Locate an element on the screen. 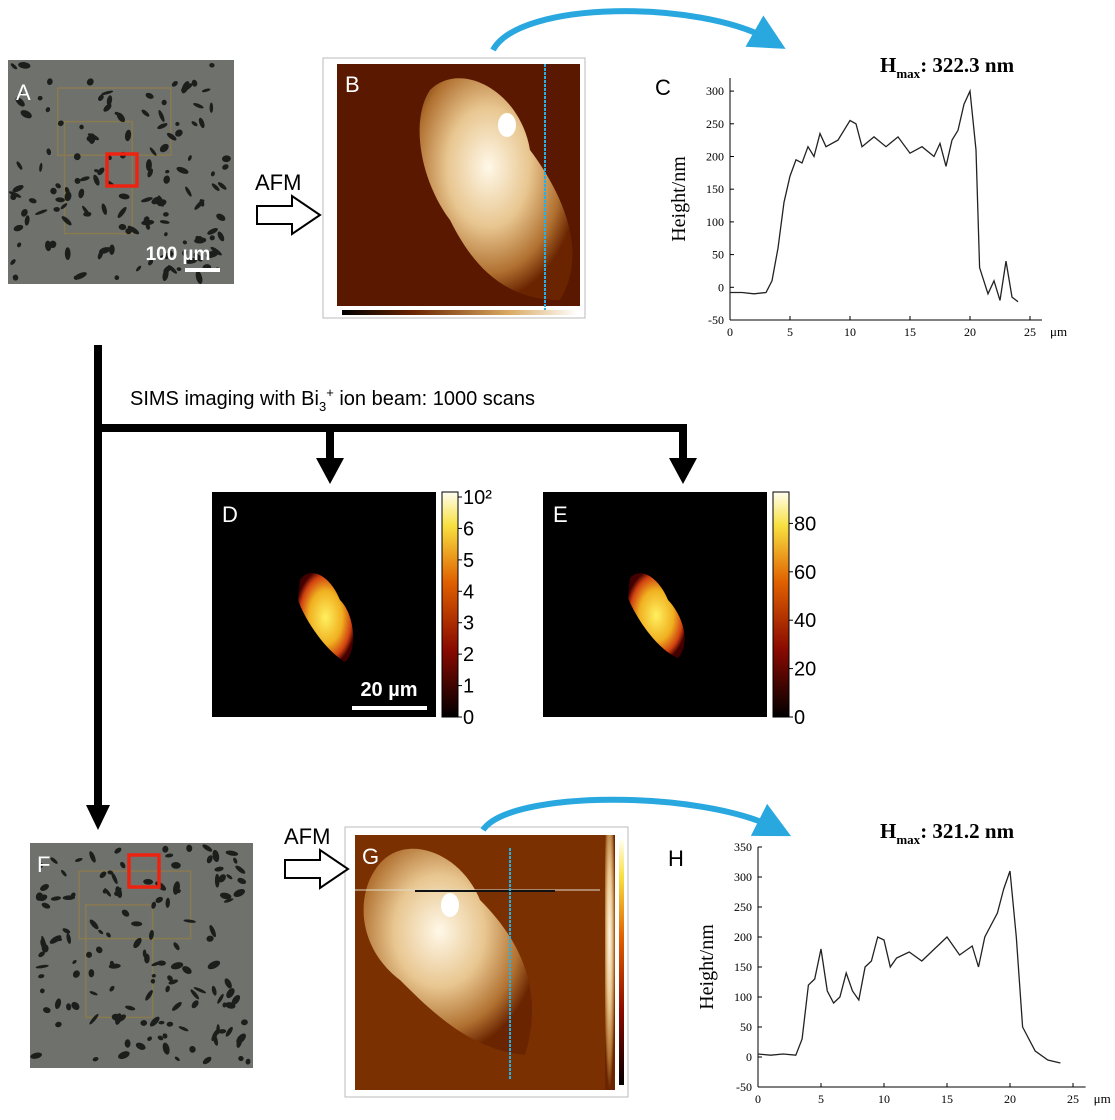 This screenshot has height=1120, width=1115. afm-cell is located at coordinates (448, 951).